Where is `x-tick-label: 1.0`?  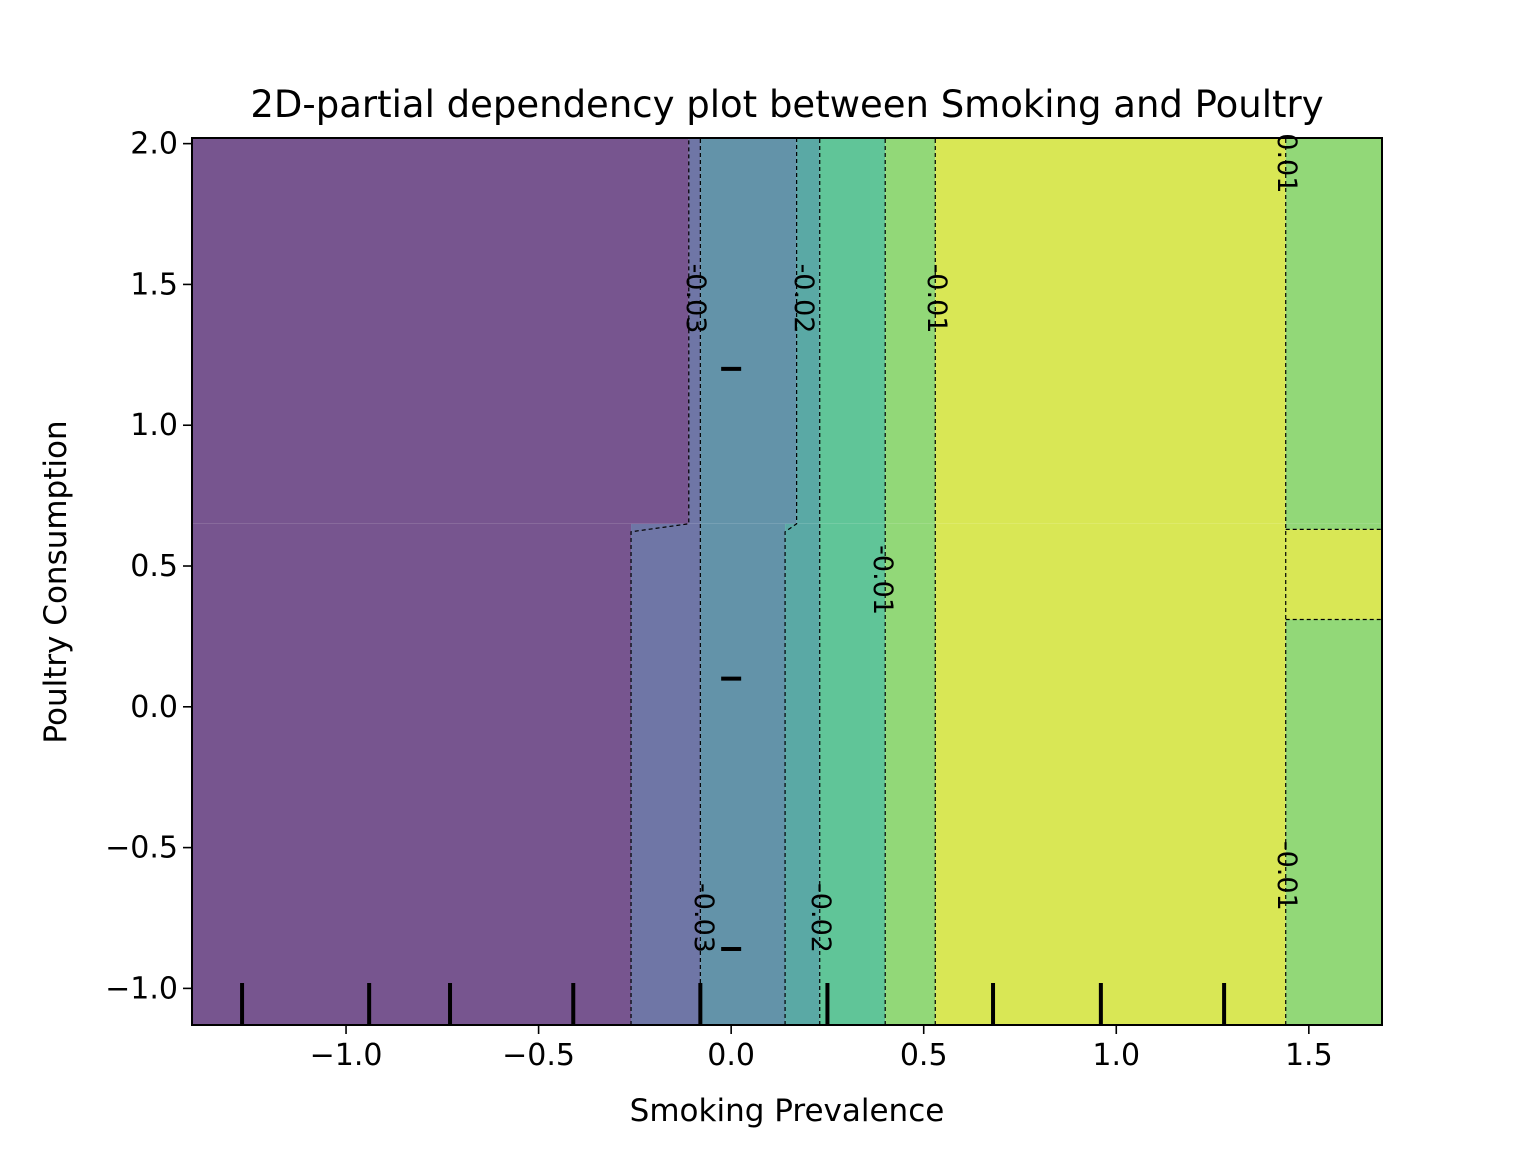 x-tick-label: 1.0 is located at coordinates (1116, 1055).